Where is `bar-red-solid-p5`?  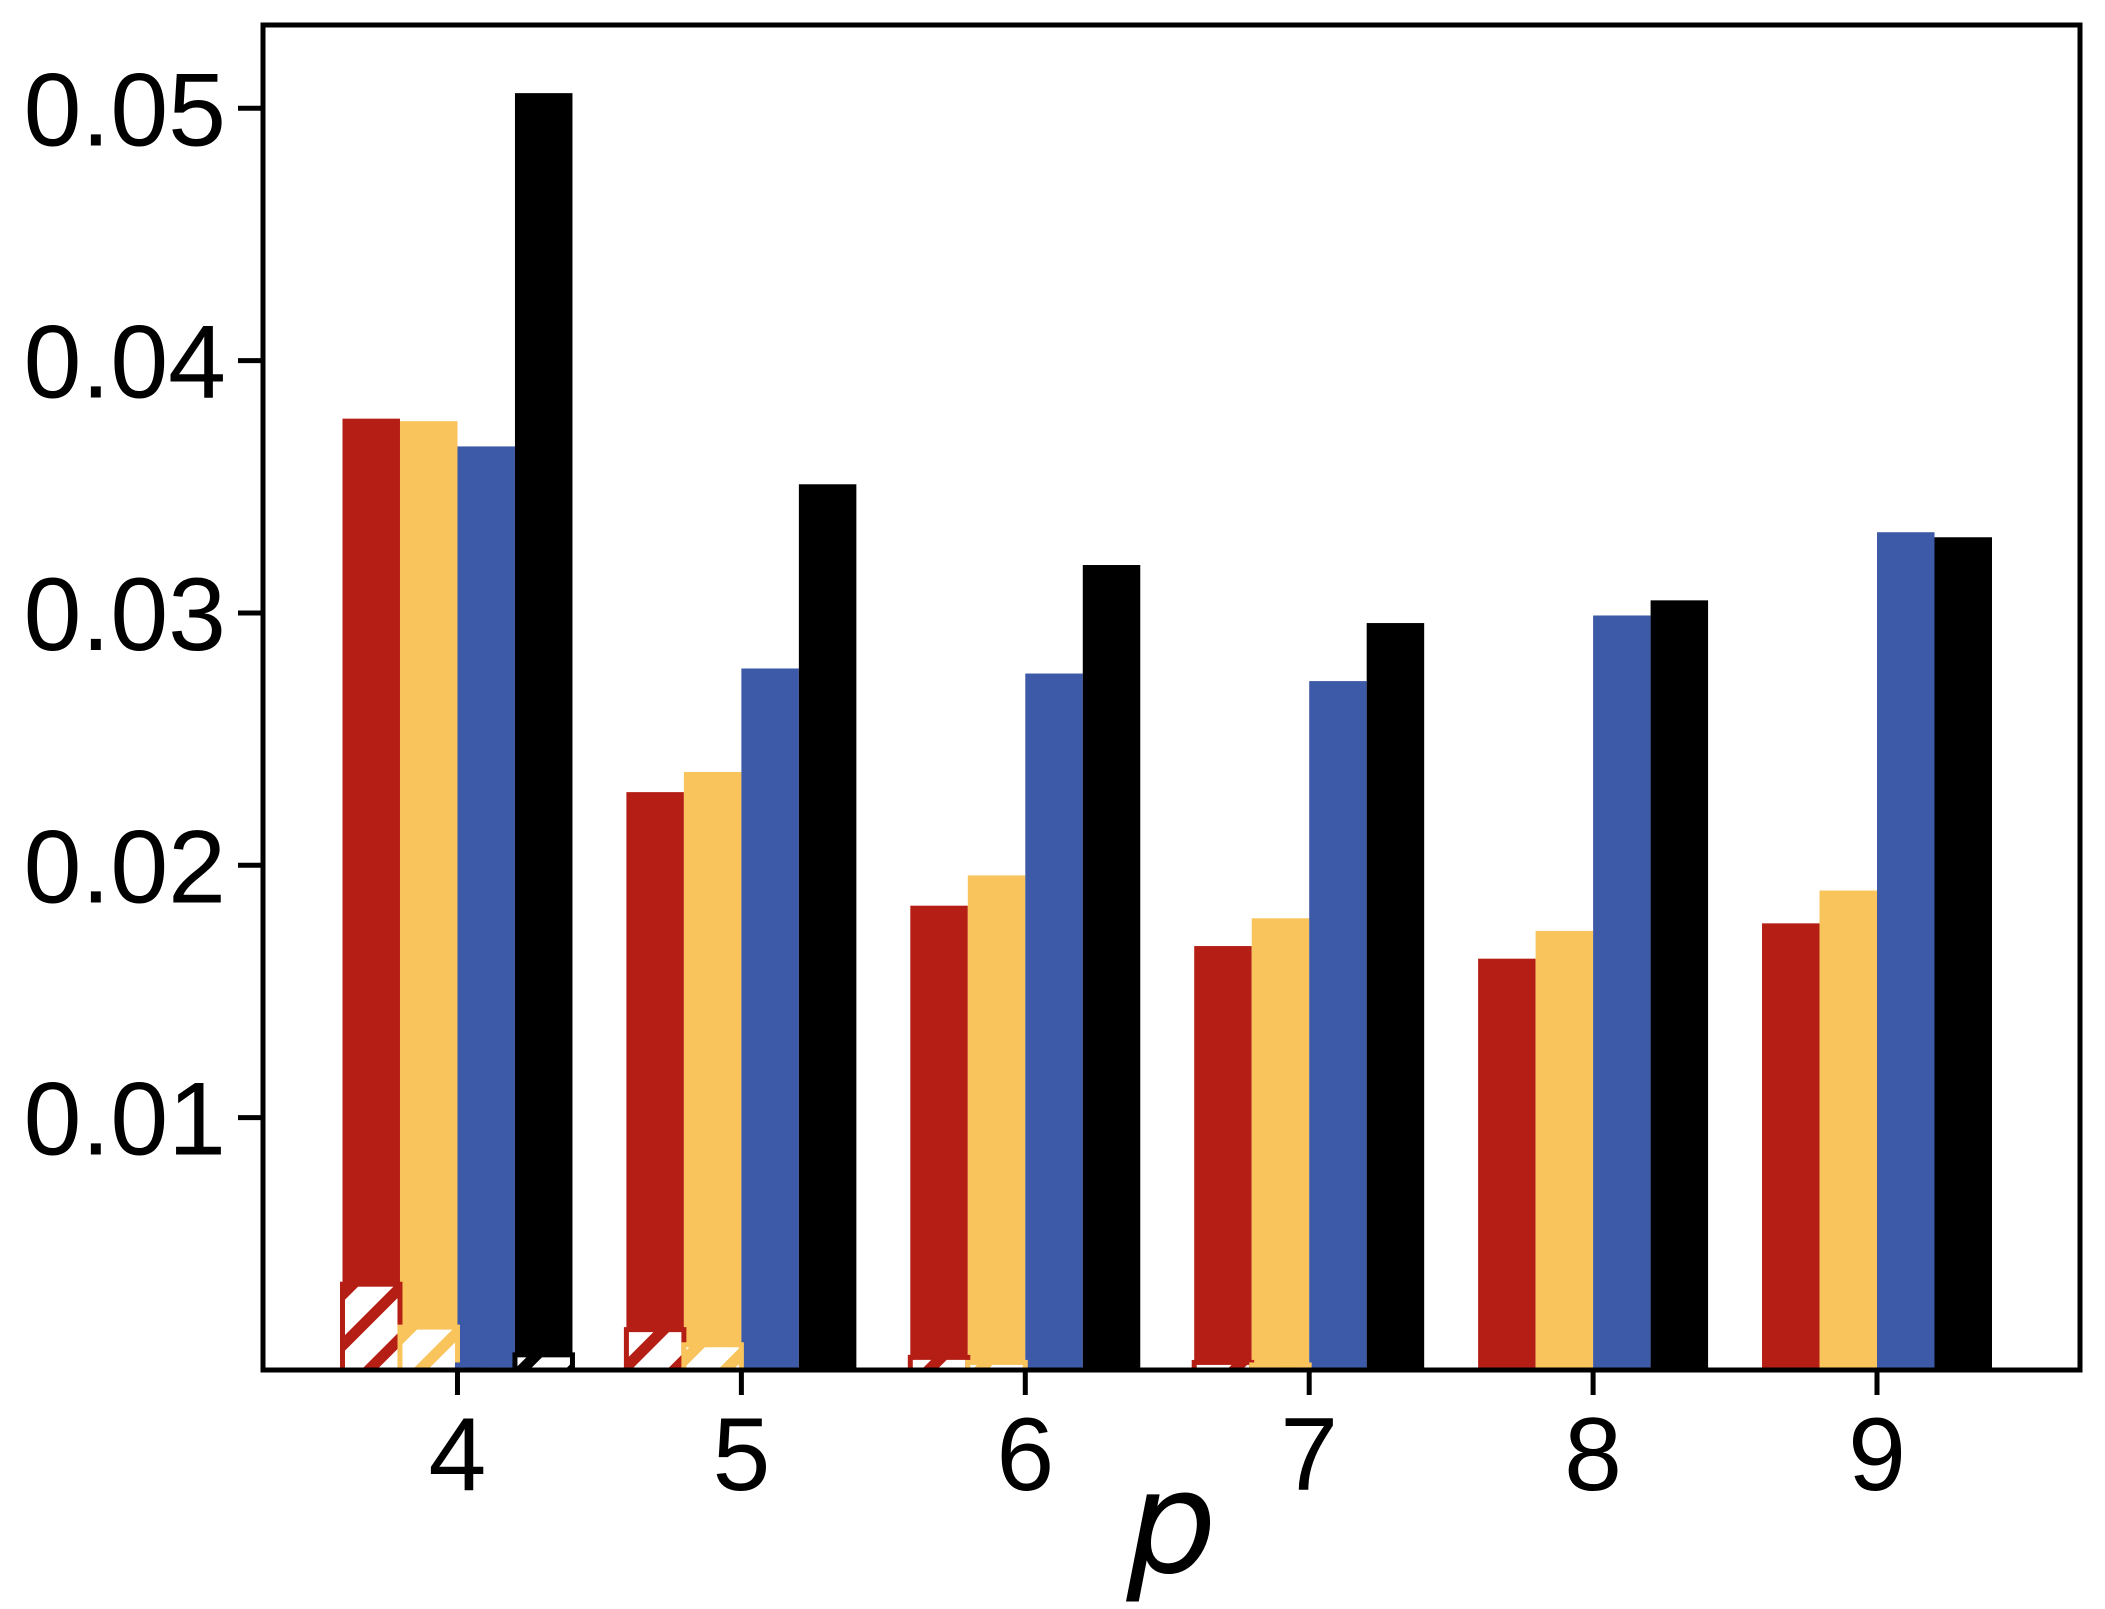
bar-red-solid-p5 is located at coordinates (655, 1081).